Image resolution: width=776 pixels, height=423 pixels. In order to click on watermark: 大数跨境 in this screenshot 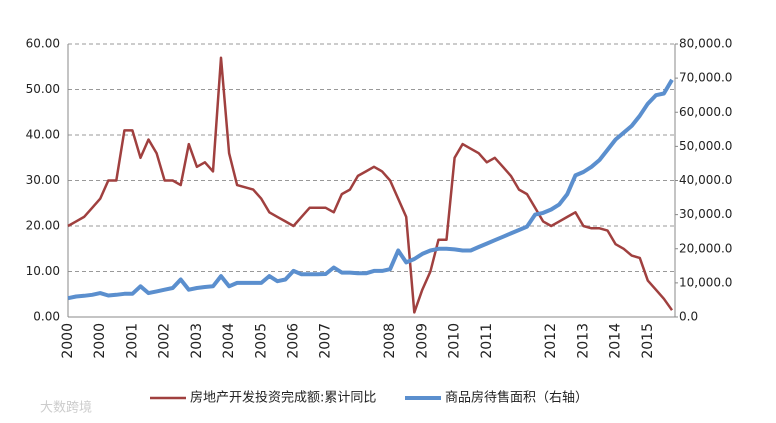, I will do `click(66, 408)`.